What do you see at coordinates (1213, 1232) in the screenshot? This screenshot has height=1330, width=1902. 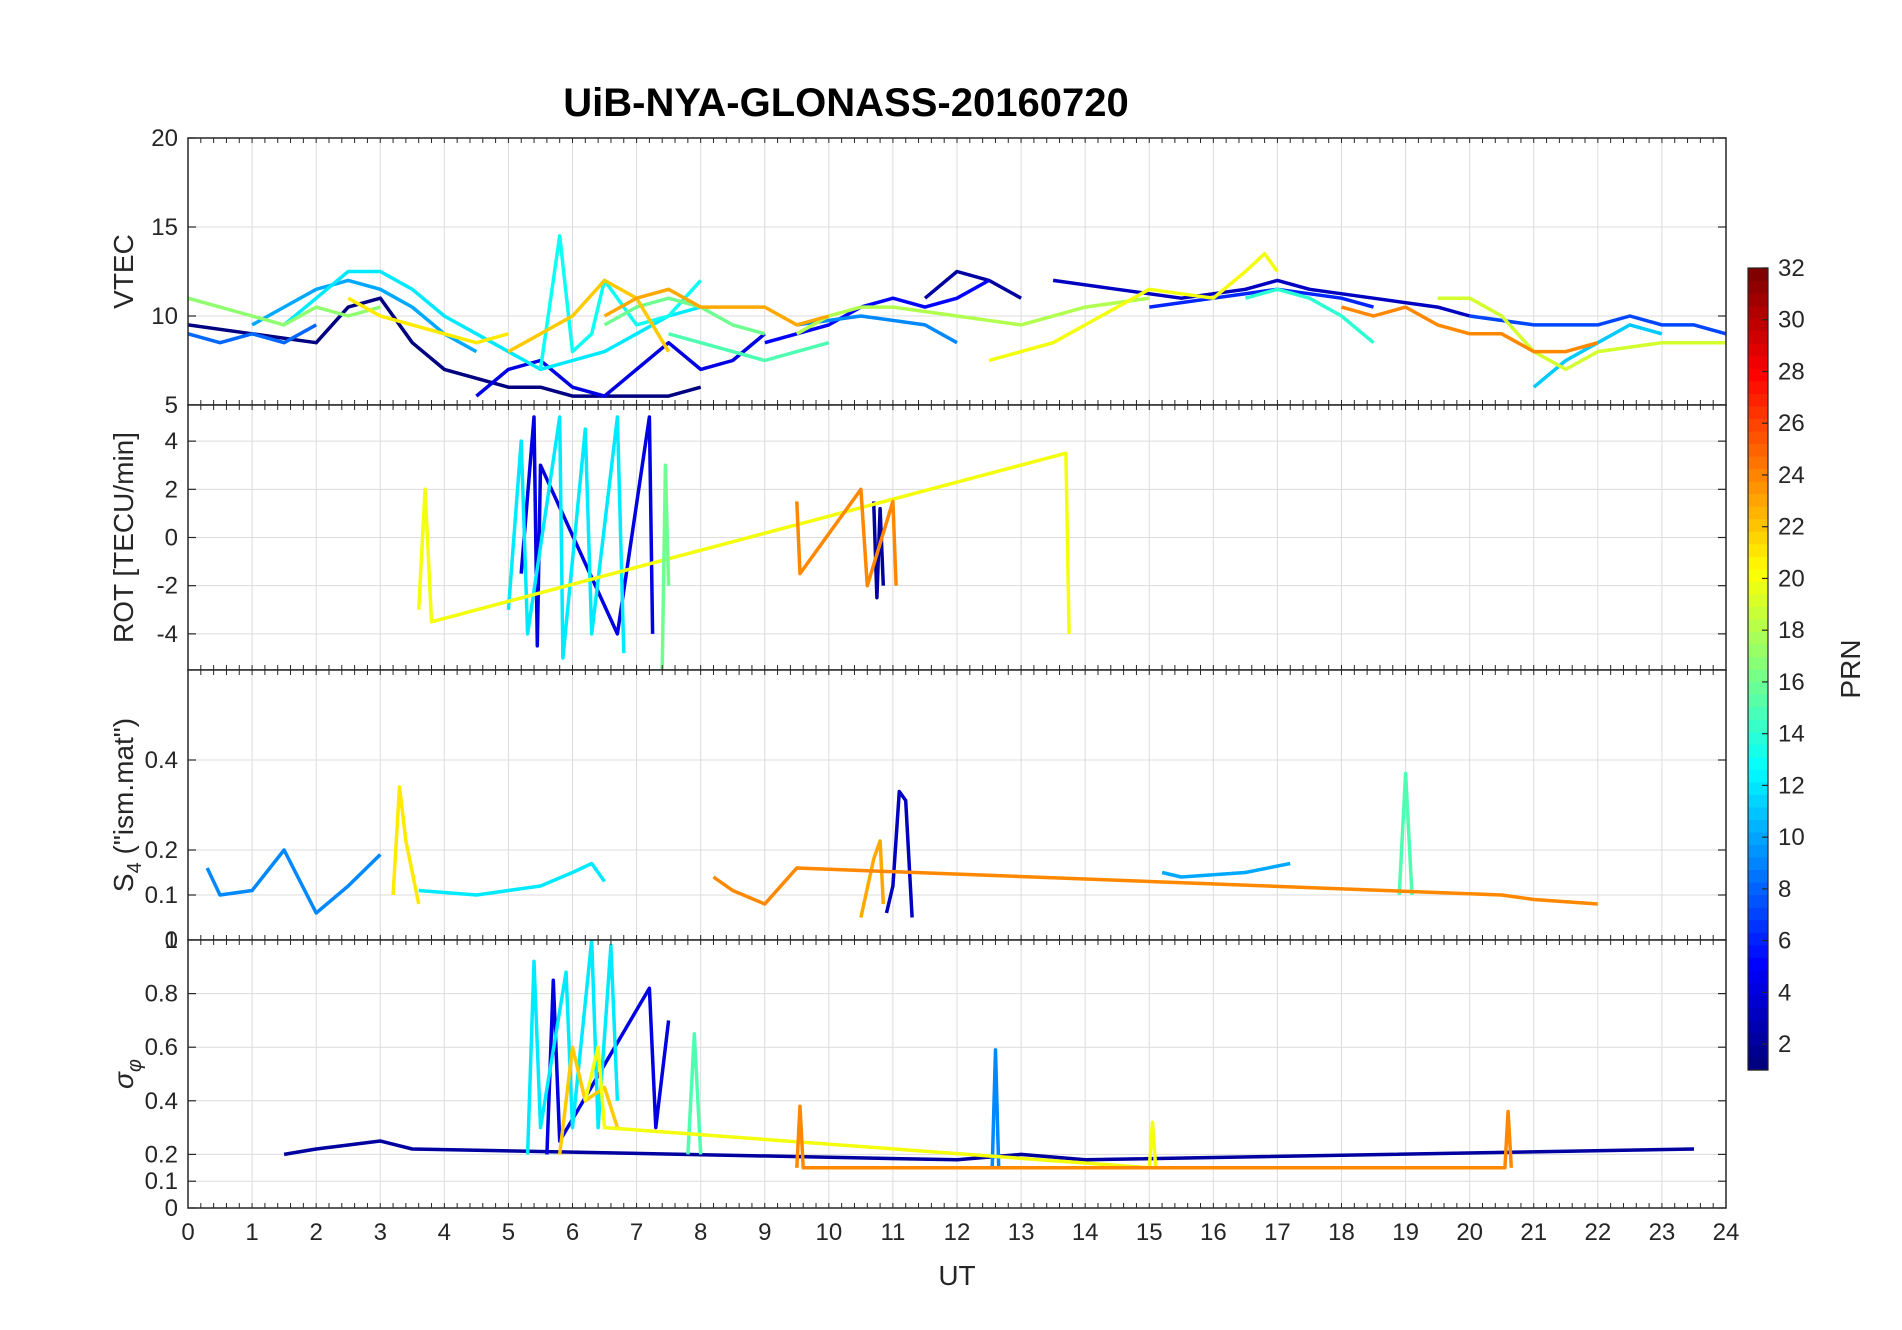 I see `x-tick-label: 16` at bounding box center [1213, 1232].